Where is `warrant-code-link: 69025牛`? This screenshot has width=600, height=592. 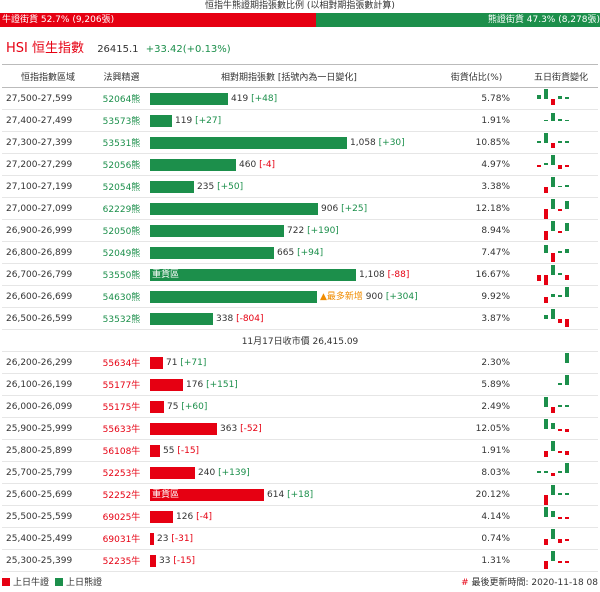
warrant-code-link: 69025牛 is located at coordinates (121, 516).